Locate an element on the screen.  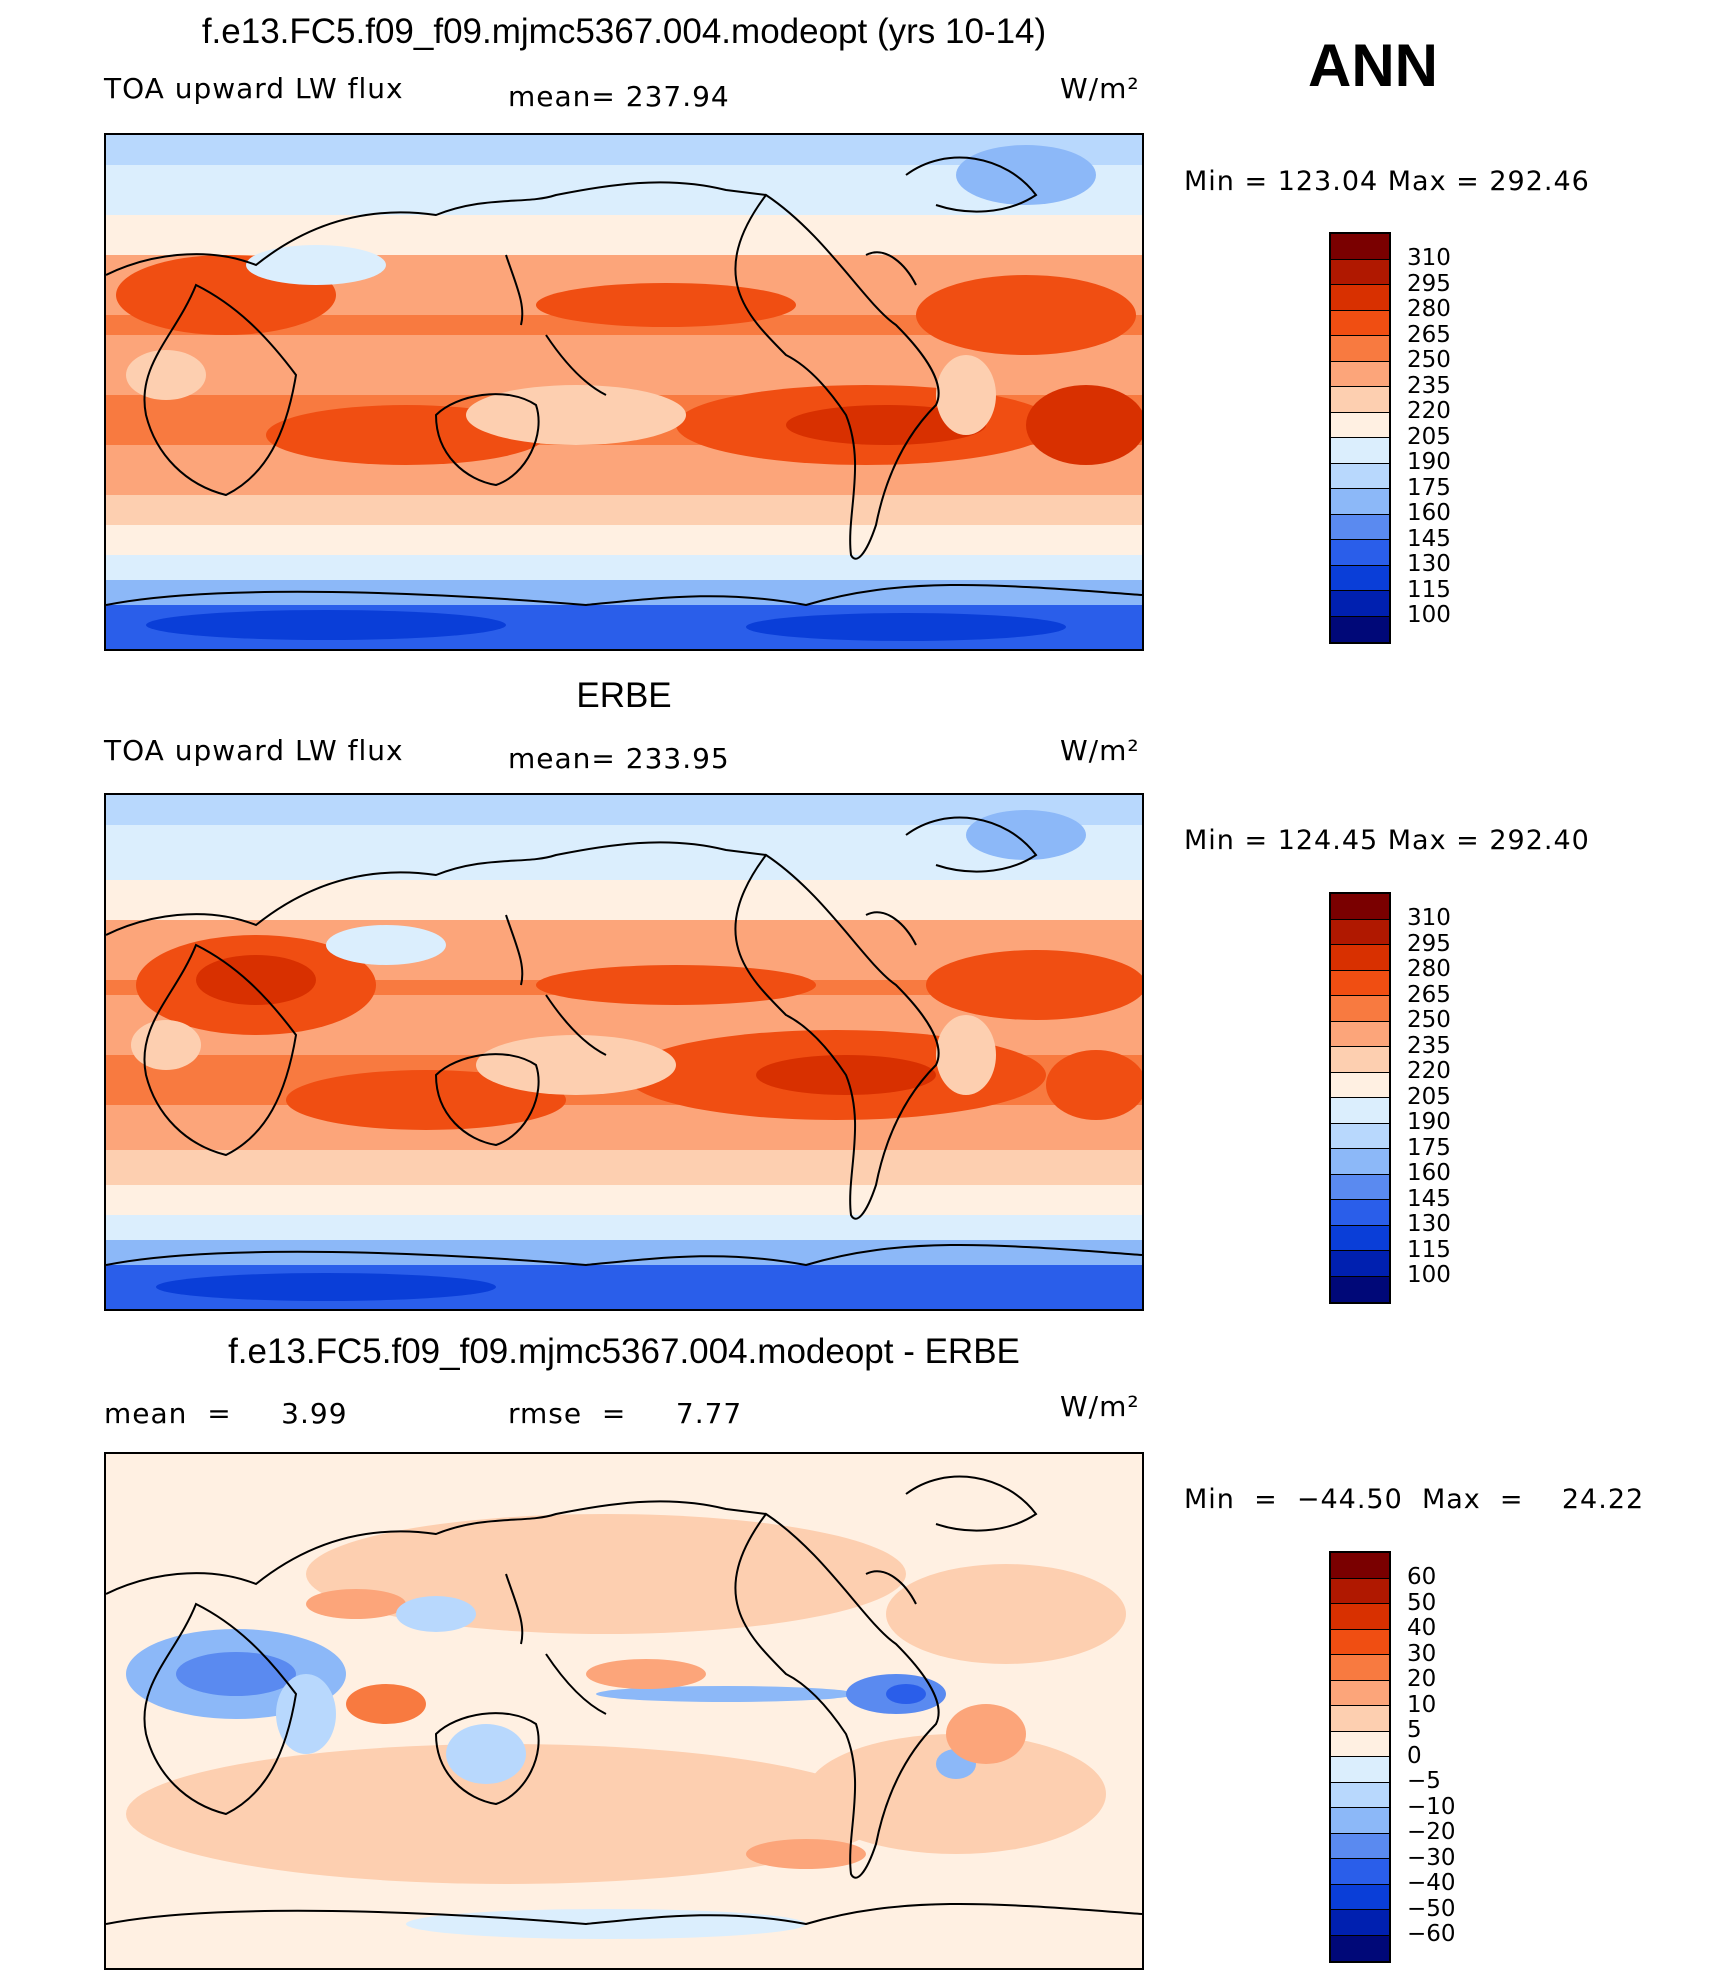
panel-3-min-max: Min = −44.50 Max = 24.22 is located at coordinates (1414, 1499).